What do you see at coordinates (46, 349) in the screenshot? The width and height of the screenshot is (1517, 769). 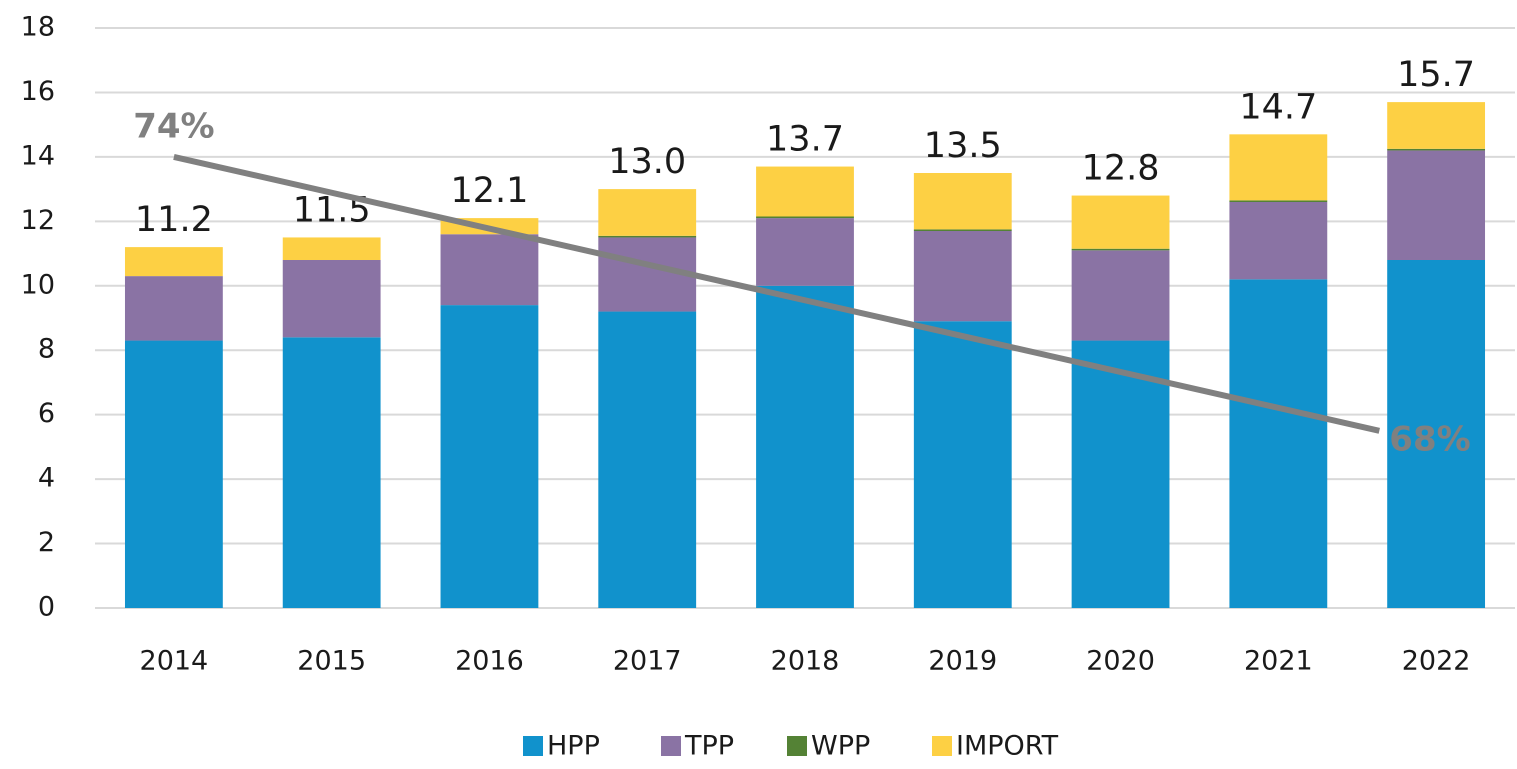 I see `y-tick-label: 8` at bounding box center [46, 349].